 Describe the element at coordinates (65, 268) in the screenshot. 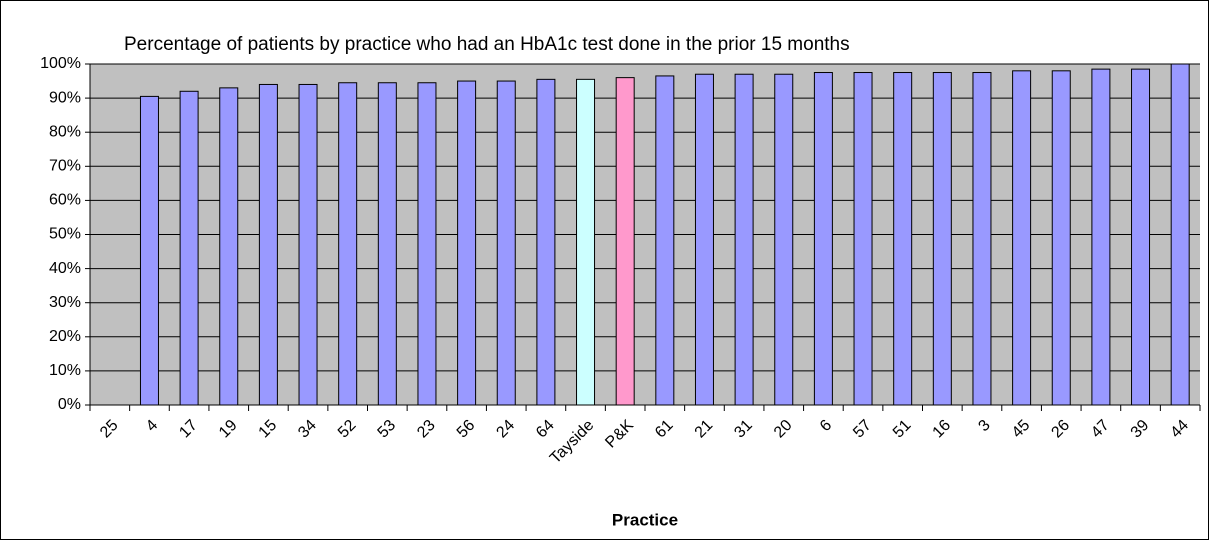

I see `y-tick-label: 40%` at that location.